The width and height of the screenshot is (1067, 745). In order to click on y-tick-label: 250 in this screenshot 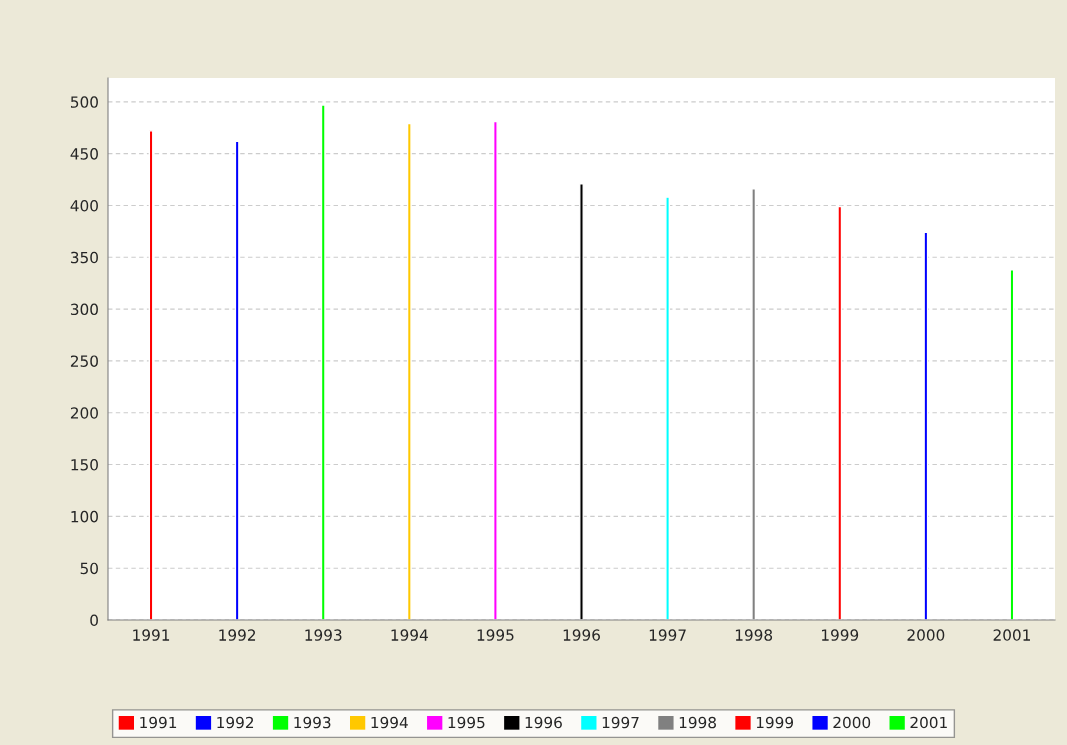, I will do `click(84, 361)`.